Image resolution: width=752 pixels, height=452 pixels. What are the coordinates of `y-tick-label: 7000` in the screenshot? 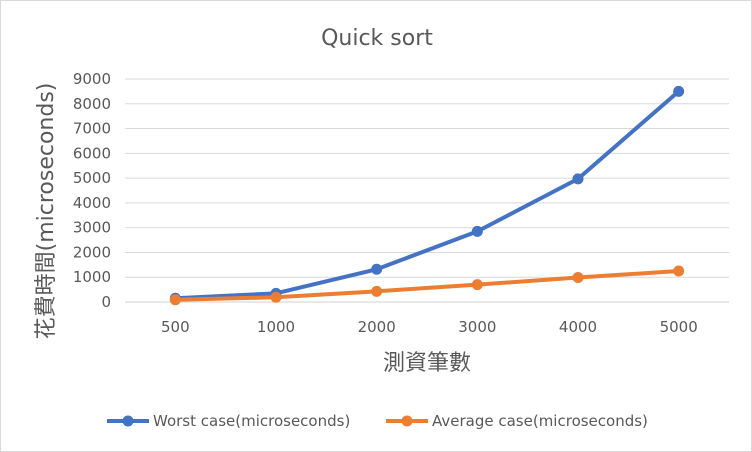 It's located at (92, 129).